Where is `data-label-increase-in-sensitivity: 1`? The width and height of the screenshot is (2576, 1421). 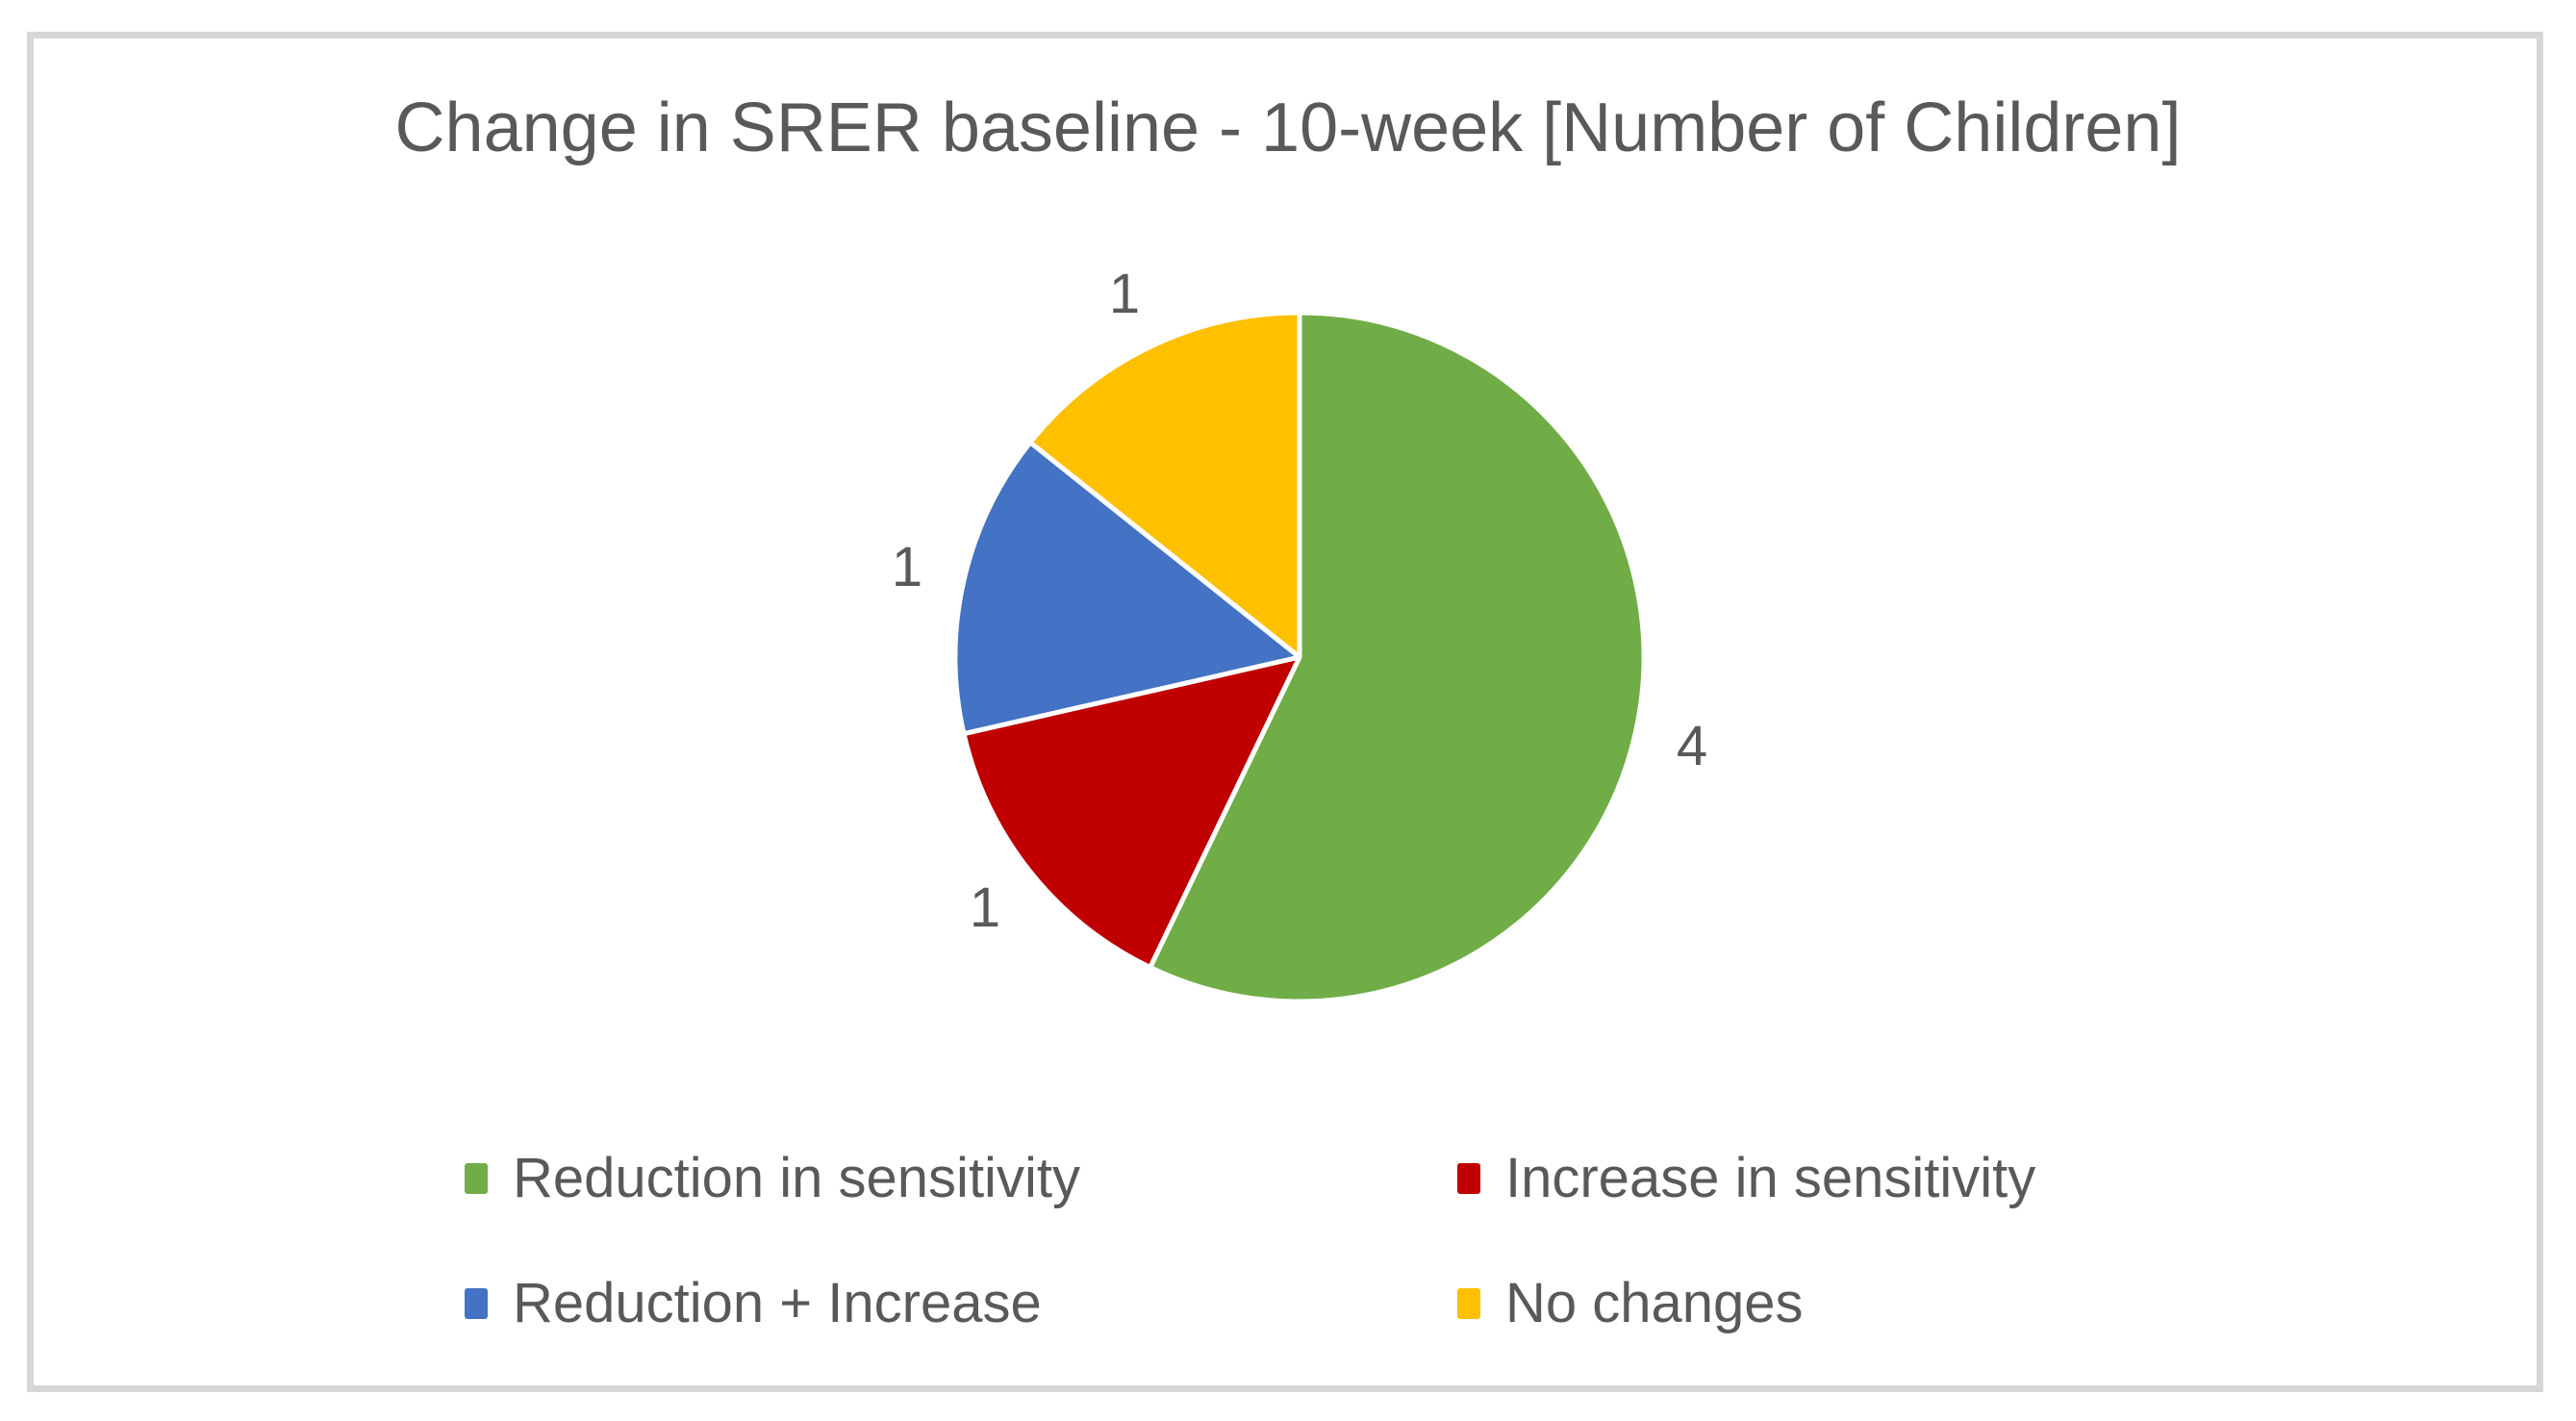 data-label-increase-in-sensitivity: 1 is located at coordinates (985, 907).